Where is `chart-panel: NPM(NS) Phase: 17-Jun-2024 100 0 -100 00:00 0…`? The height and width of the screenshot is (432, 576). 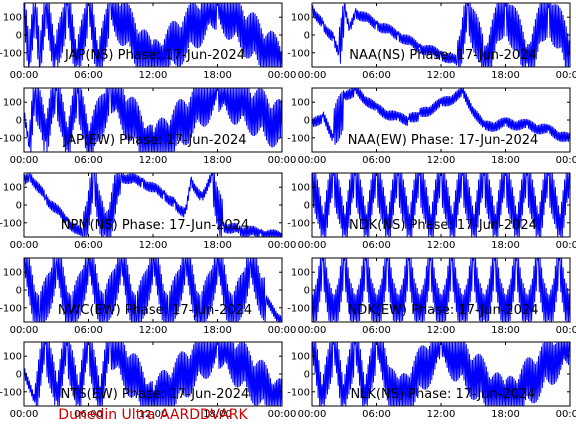 chart-panel: NPM(NS) Phase: 17-Jun-2024 100 0 -100 00:00 0… is located at coordinates (148, 211).